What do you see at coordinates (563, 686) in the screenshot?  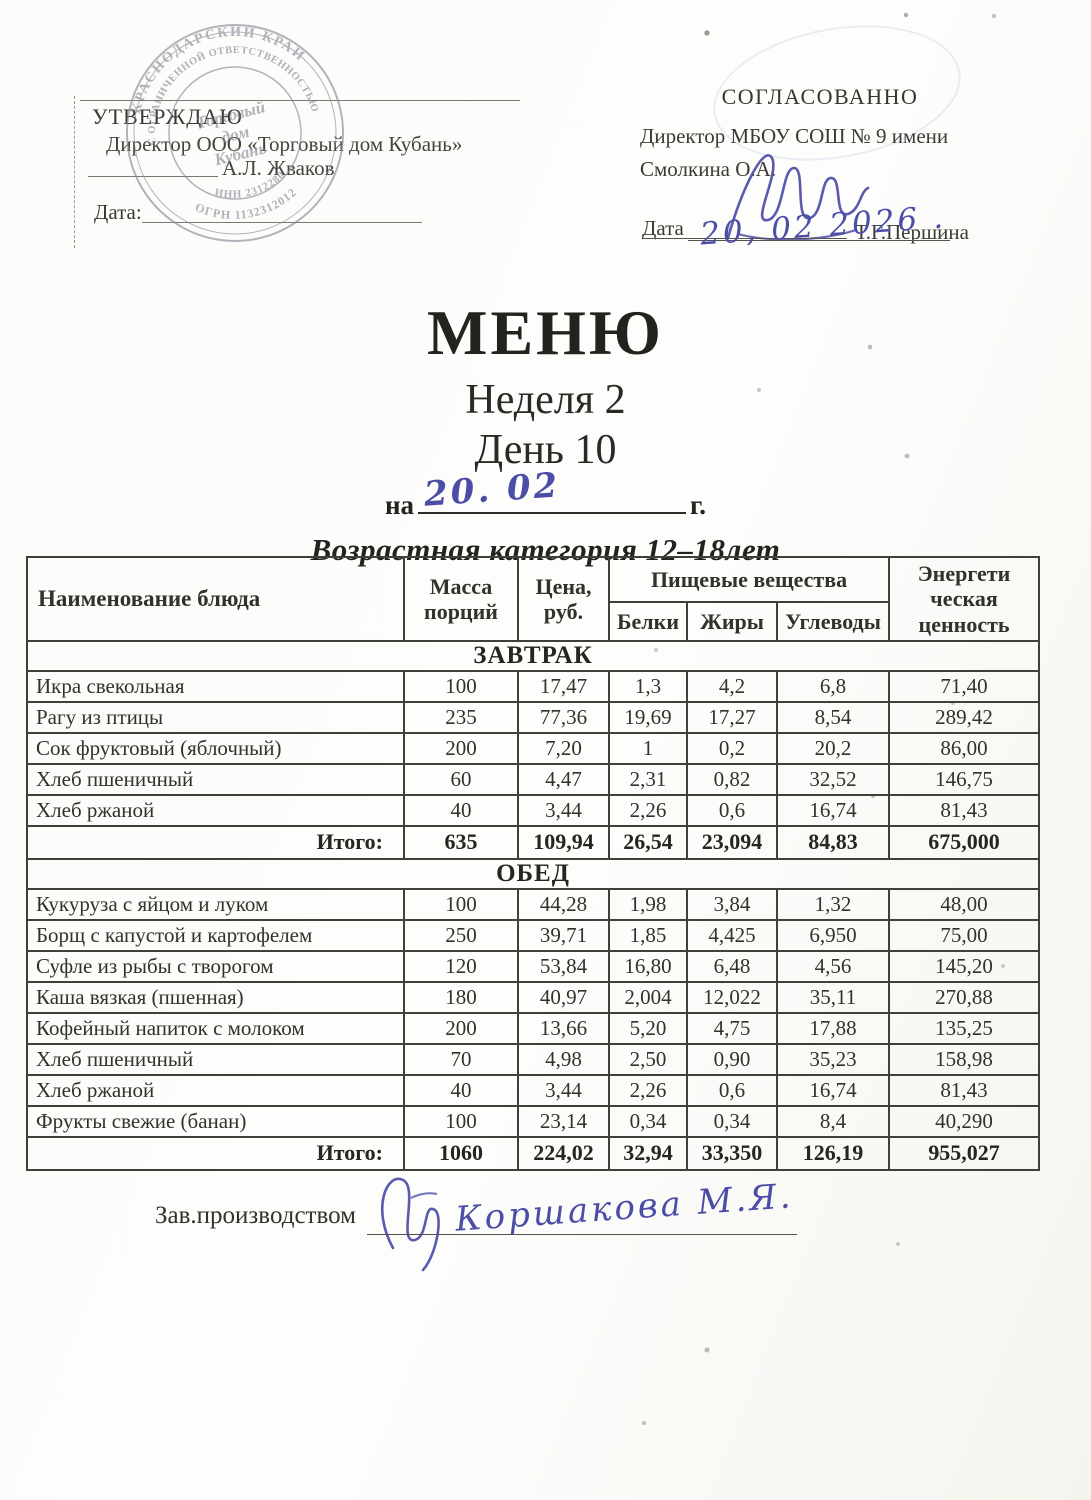 I see `dish-value-cell: 17,47` at bounding box center [563, 686].